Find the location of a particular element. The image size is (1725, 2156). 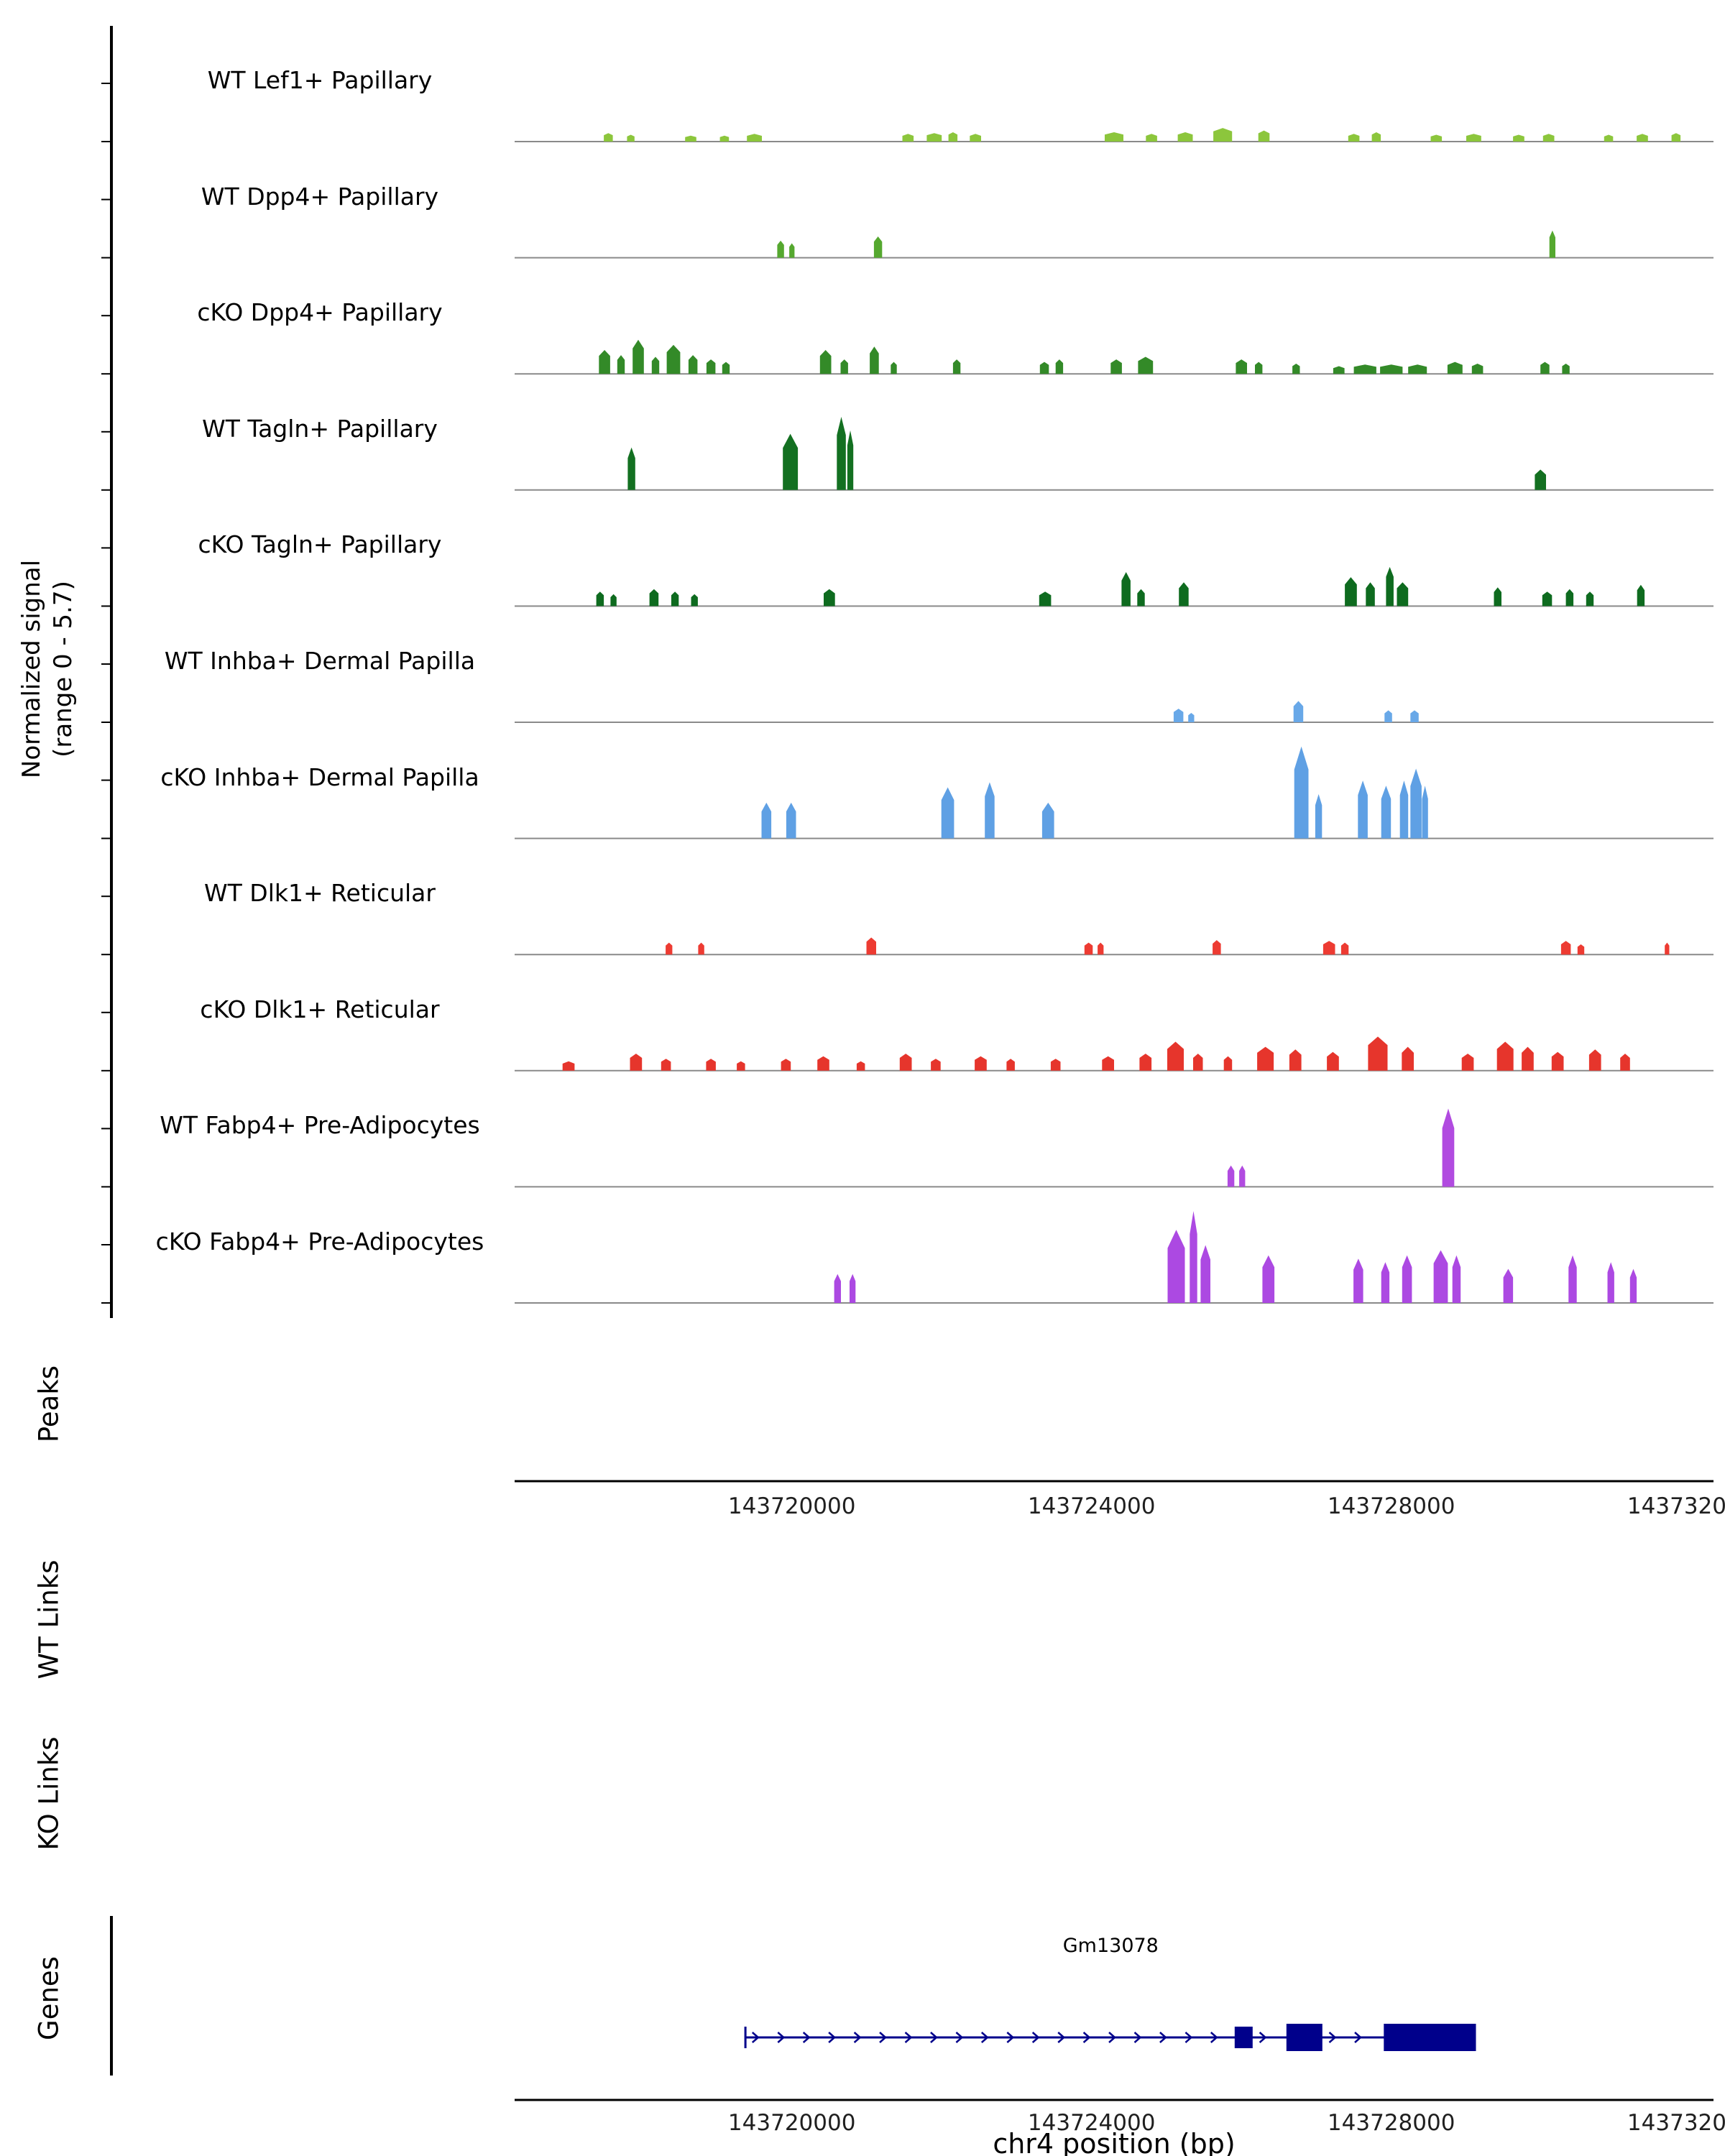

track-label-5: WT Inhba+ Dermal Papilla is located at coordinates (320, 661).